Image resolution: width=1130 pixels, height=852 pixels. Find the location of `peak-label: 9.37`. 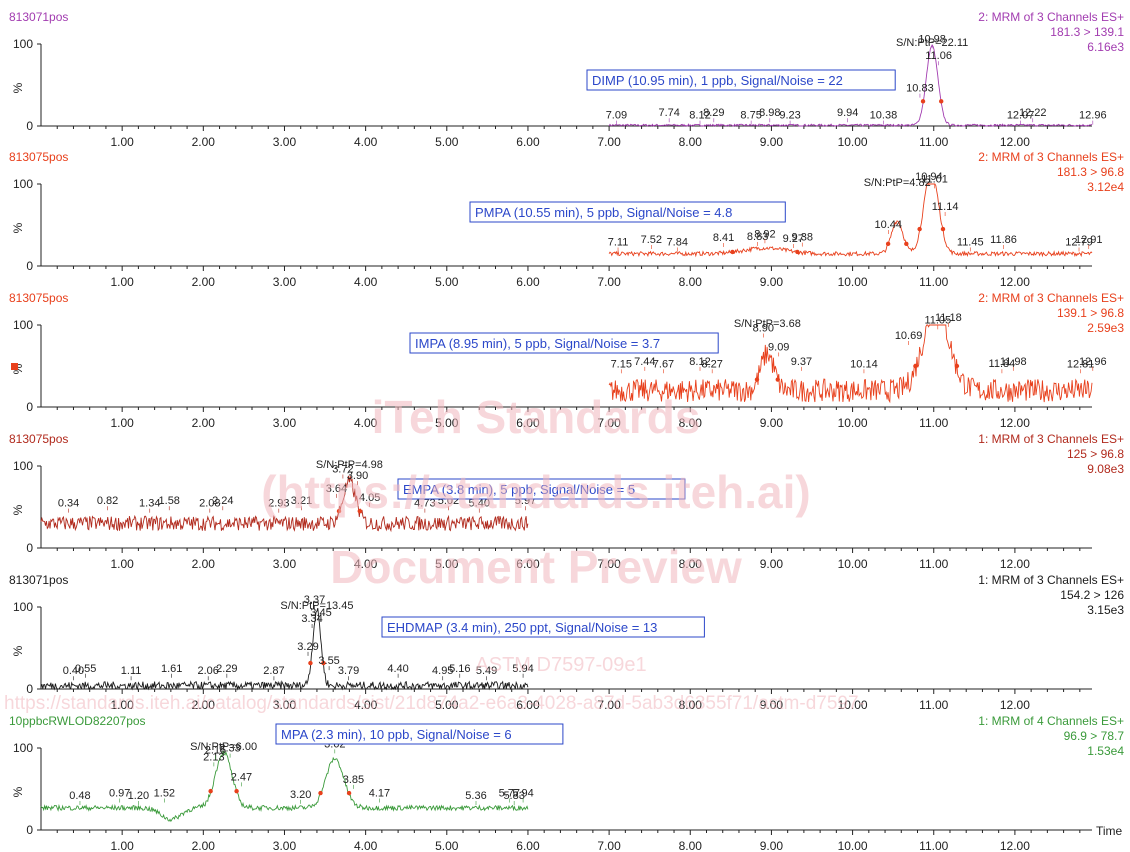

peak-label: 9.37 is located at coordinates (801, 362).